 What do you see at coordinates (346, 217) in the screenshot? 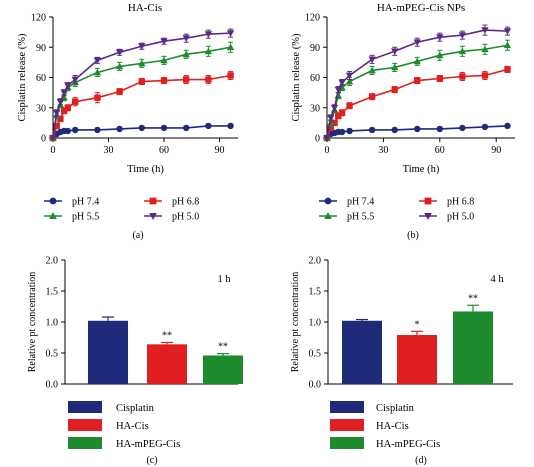
I see `legend-item: pH 5.5` at bounding box center [346, 217].